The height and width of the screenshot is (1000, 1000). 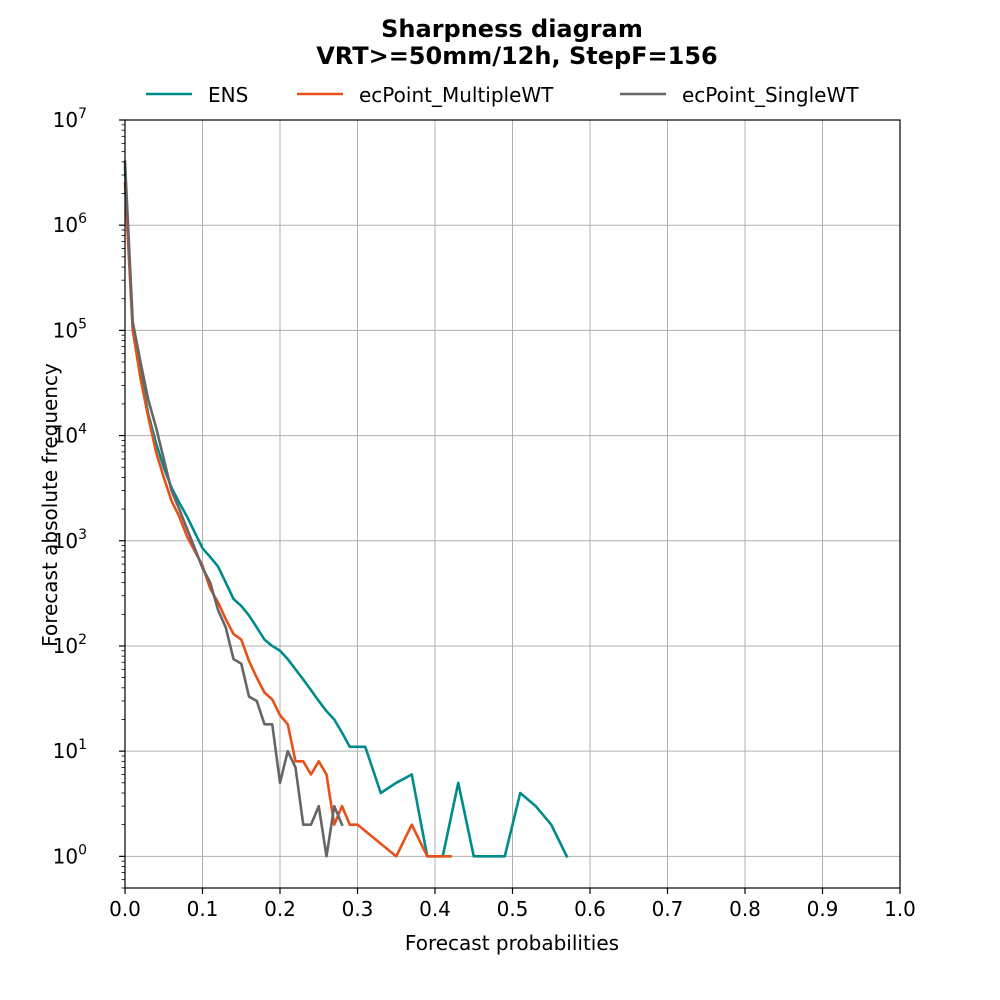 I want to click on x-tick-label: 0.1, so click(x=203, y=909).